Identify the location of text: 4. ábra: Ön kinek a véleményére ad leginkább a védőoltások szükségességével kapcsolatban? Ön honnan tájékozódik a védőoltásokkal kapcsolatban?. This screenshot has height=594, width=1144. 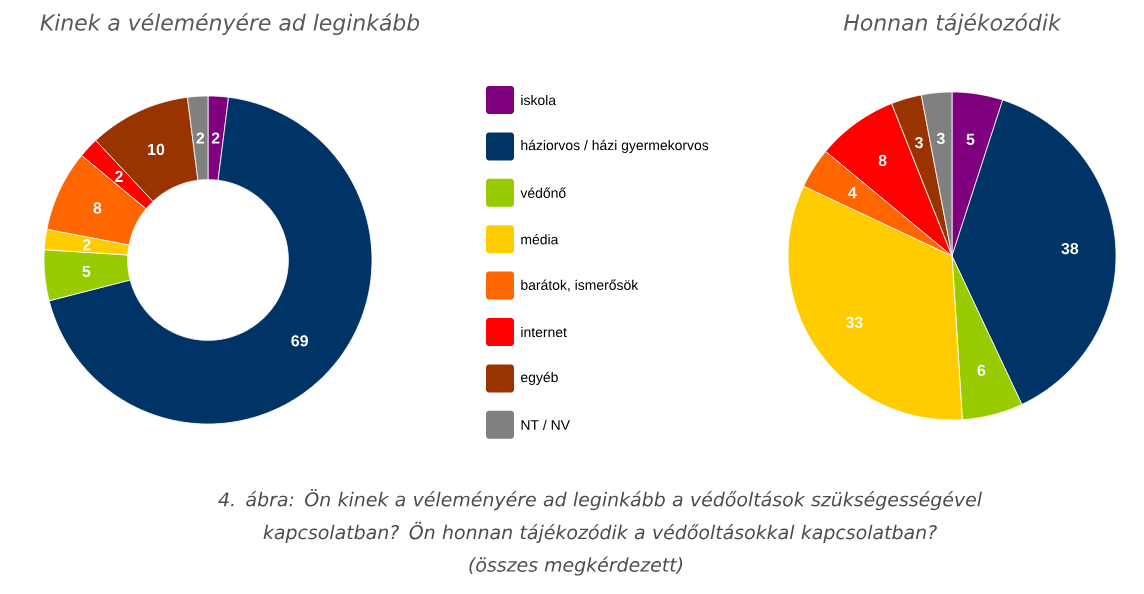
(600, 516).